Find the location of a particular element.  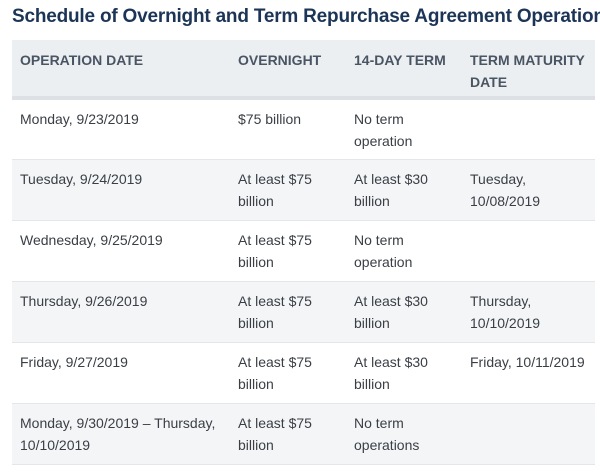

cell-operation-date: Monday, 9/30/2019 – Thursday, 10/10/2019 is located at coordinates (121, 434).